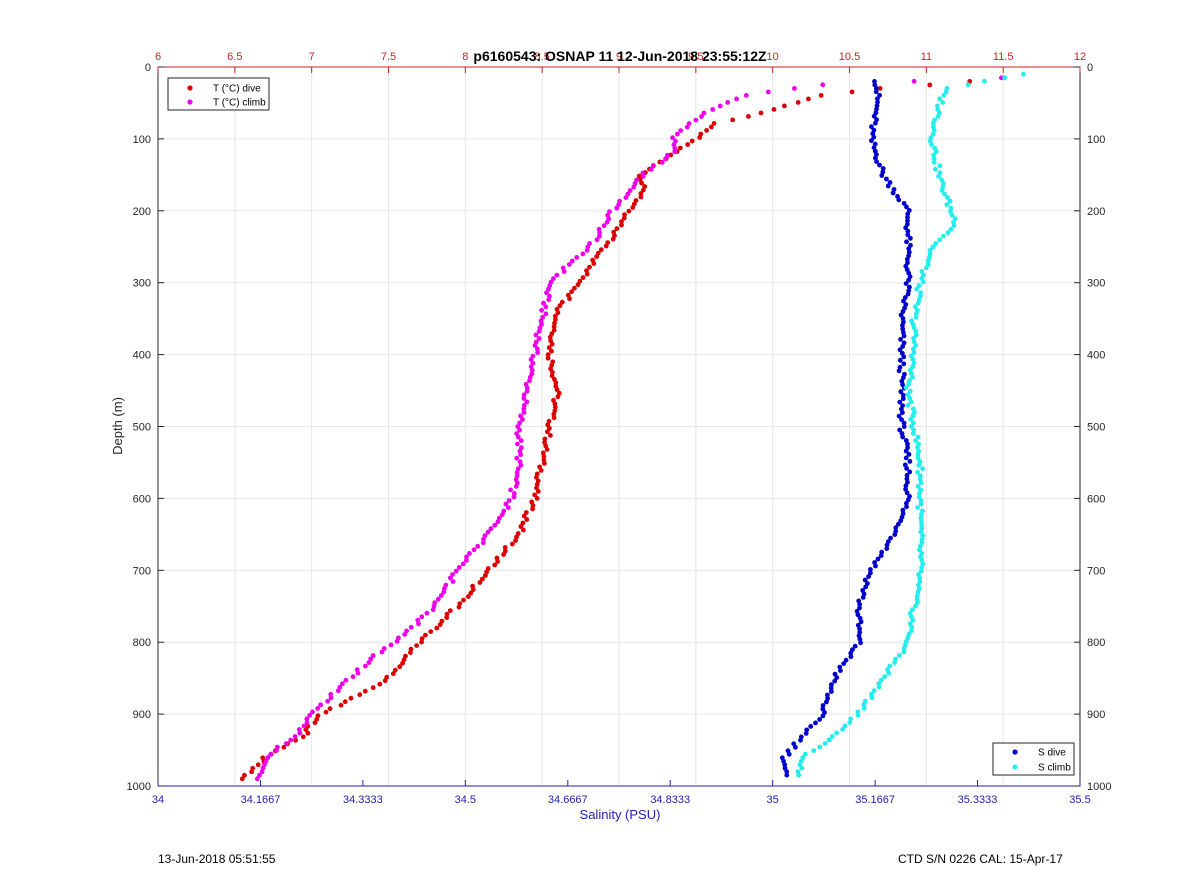  What do you see at coordinates (1096, 571) in the screenshot?
I see `y-tick-label-right: 700` at bounding box center [1096, 571].